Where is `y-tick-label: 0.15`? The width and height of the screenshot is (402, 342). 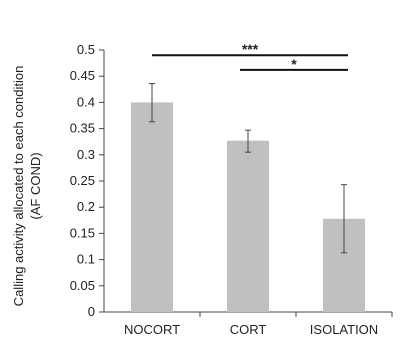
y-tick-label: 0.15 is located at coordinates (82, 232).